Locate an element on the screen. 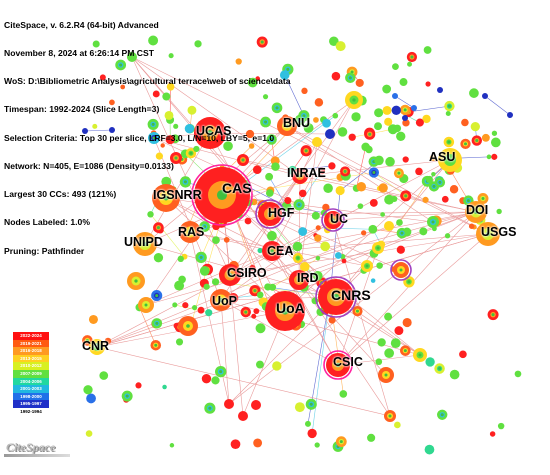  node-label-csic: CSIC is located at coordinates (348, 362).